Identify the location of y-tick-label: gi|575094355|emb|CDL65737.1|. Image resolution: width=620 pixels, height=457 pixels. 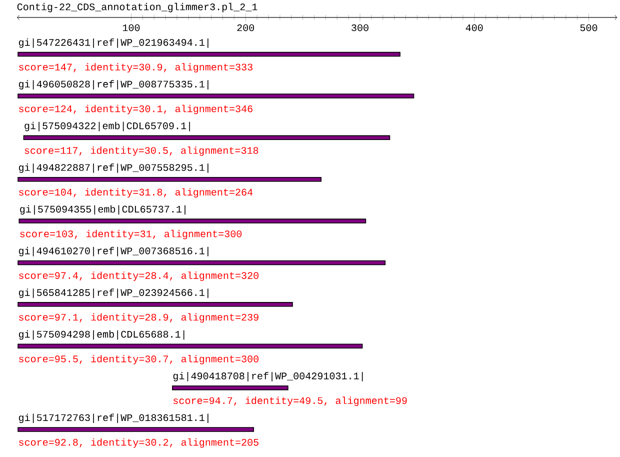
(103, 210).